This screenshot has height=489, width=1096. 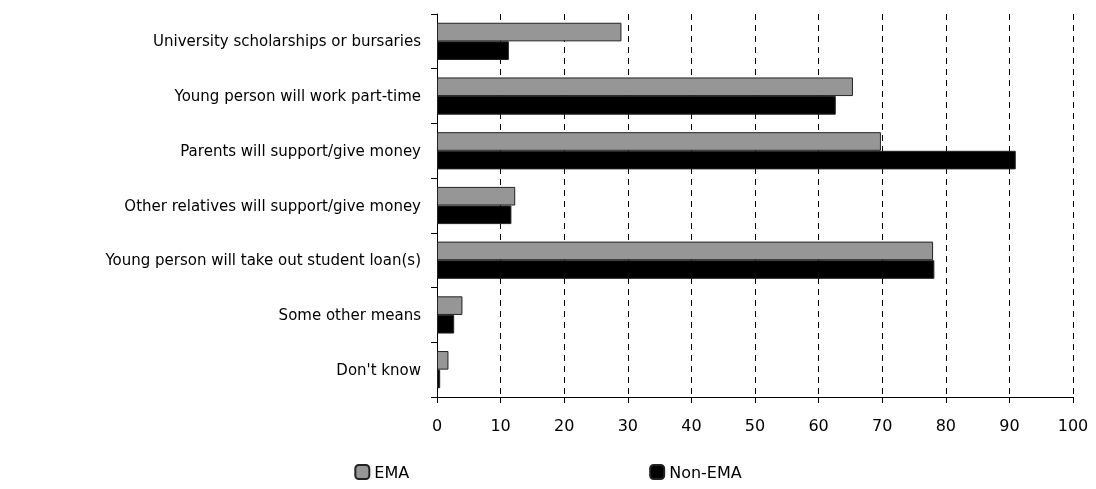 What do you see at coordinates (392, 472) in the screenshot?
I see `legend-label: EMA` at bounding box center [392, 472].